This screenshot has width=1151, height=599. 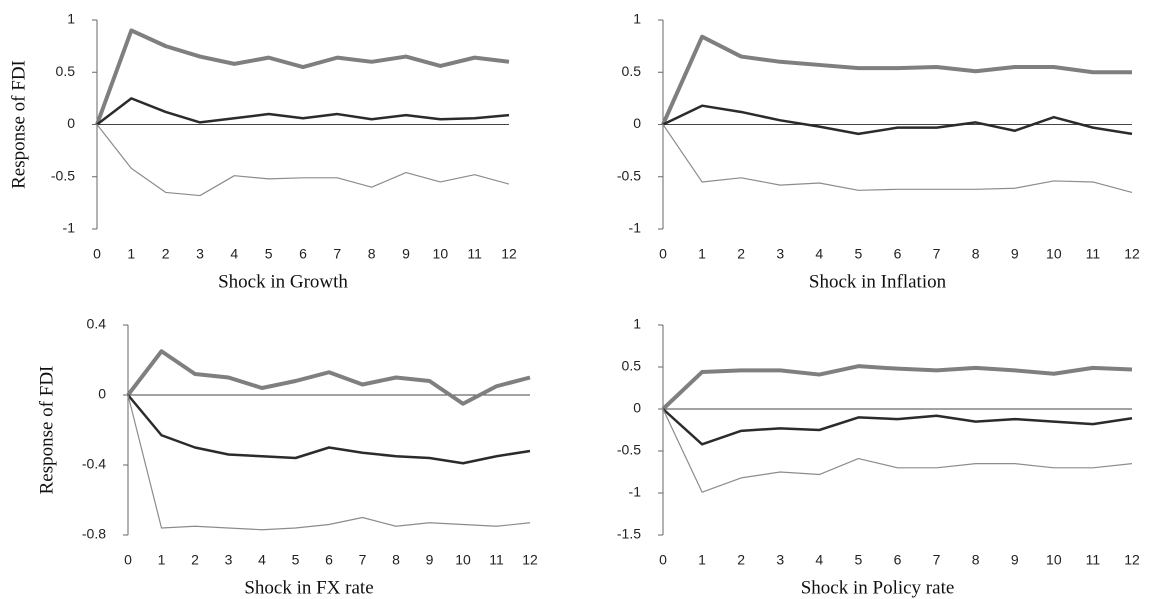 I want to click on x-axis-label: Shock in FX rate, so click(x=308, y=587).